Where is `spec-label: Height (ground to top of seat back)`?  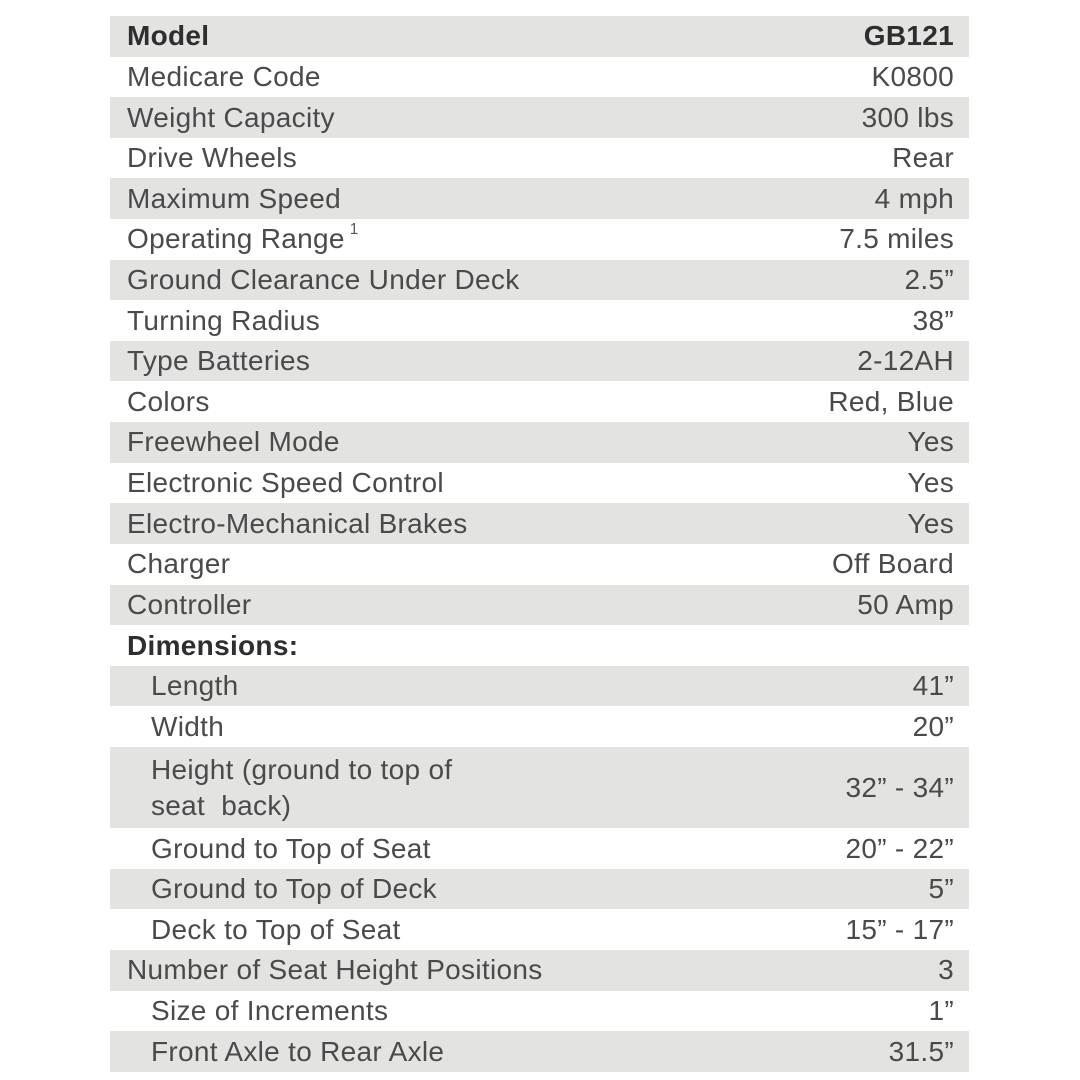
spec-label: Height (ground to top of seat back) is located at coordinates (302, 787).